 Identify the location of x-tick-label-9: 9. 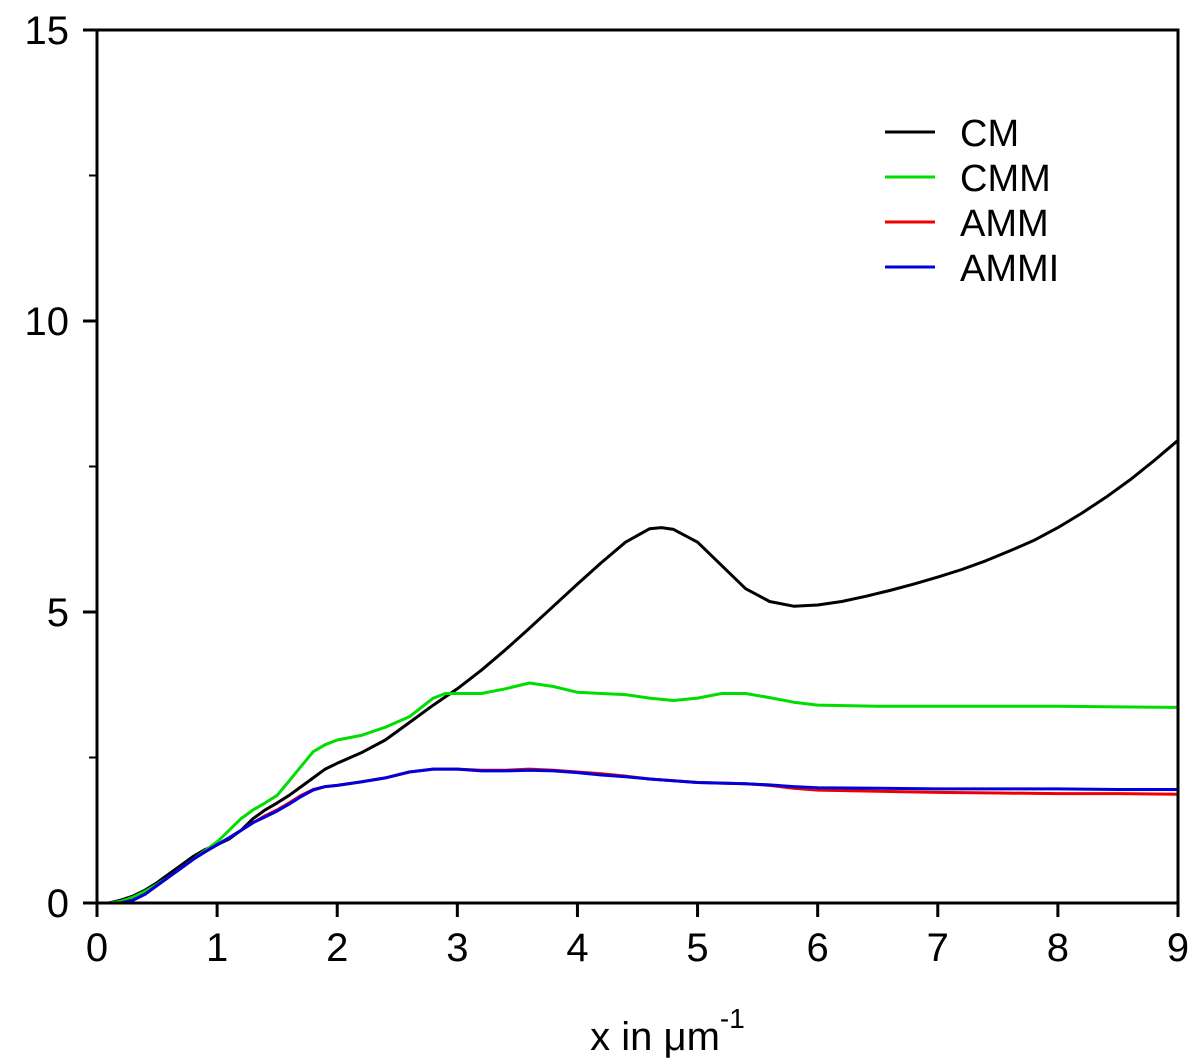
(1178, 948).